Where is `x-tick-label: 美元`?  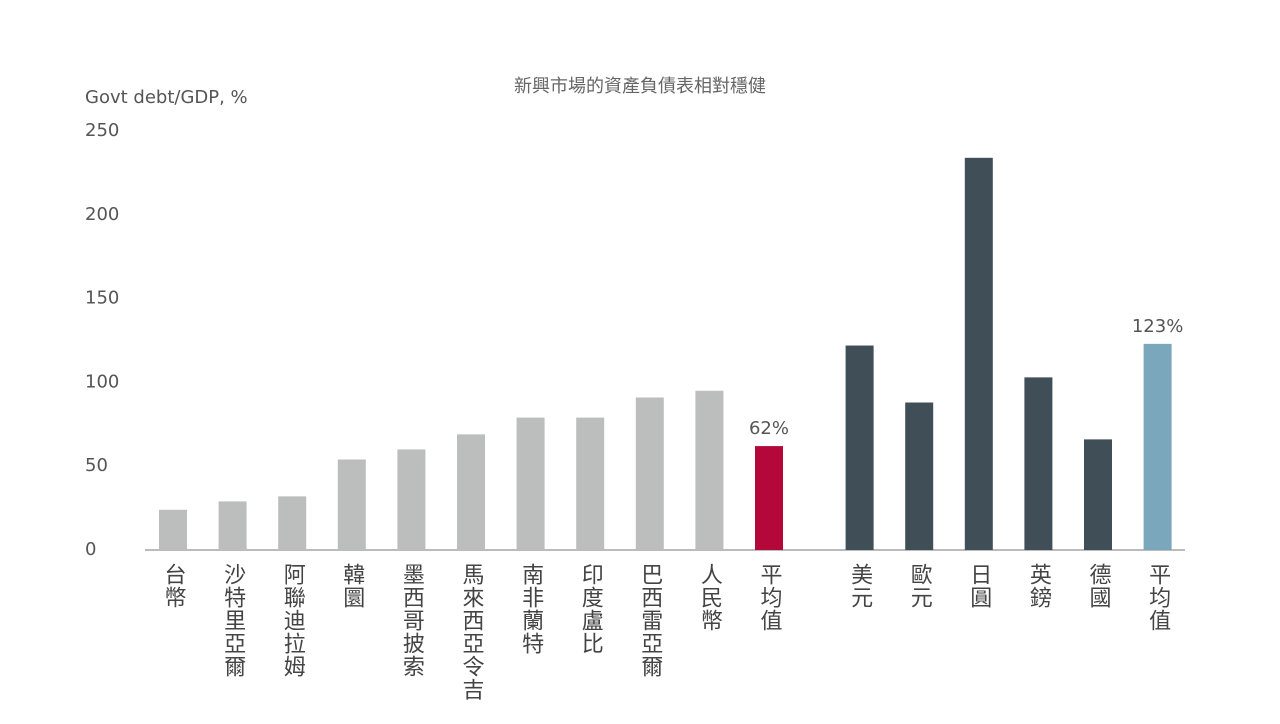
x-tick-label: 美元 is located at coordinates (860, 586).